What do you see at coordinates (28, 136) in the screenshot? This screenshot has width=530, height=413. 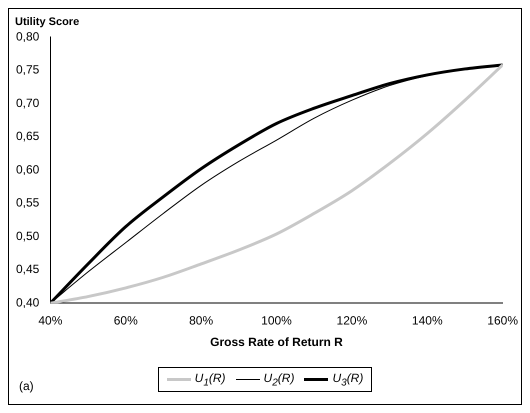 I see `y-tick-label: 0,65` at bounding box center [28, 136].